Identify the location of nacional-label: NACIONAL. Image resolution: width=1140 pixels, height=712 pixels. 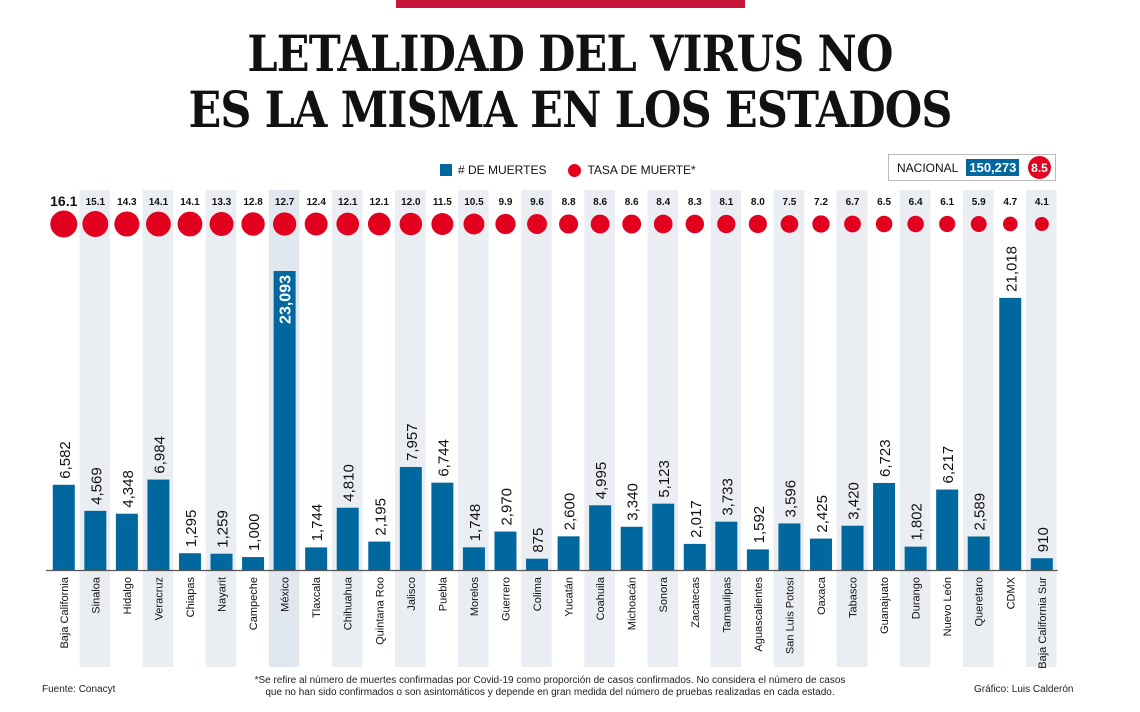
(928, 167).